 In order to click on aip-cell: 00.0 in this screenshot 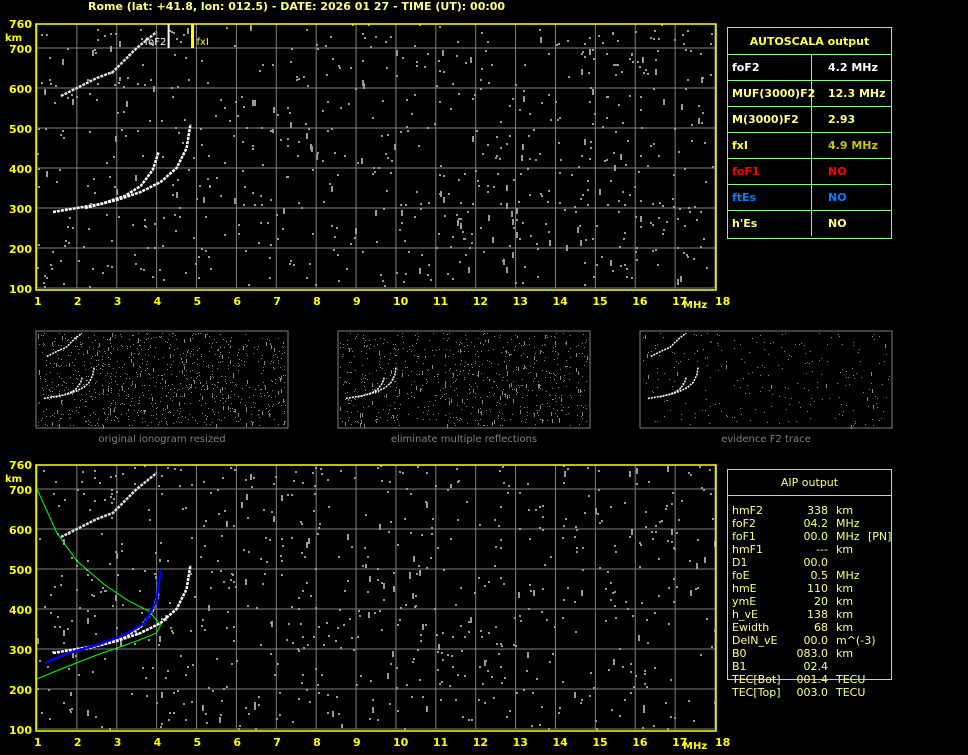, I will do `click(816, 562)`.